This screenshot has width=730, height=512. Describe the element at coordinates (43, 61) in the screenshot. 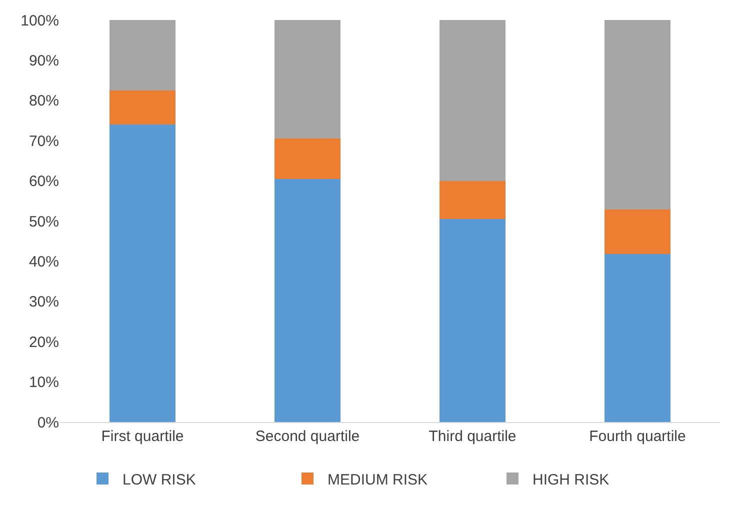

I see `y-tick-label: 90%` at that location.